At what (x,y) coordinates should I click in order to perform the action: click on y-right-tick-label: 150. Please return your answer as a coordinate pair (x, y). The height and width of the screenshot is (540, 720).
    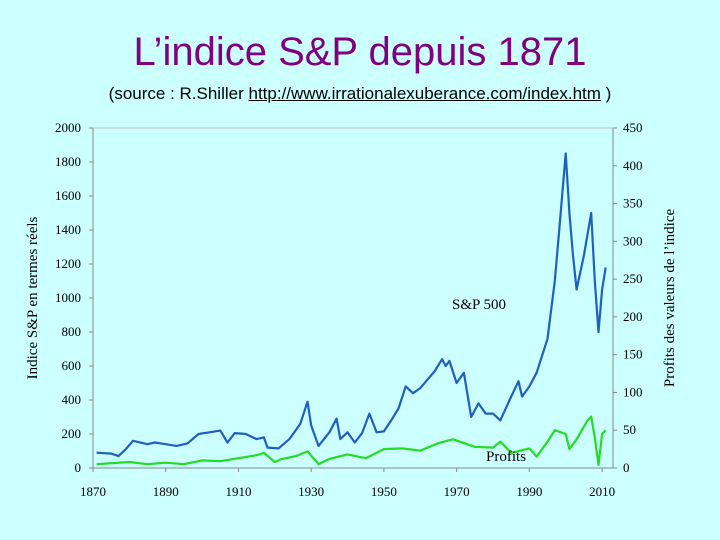
    Looking at the image, I should click on (633, 354).